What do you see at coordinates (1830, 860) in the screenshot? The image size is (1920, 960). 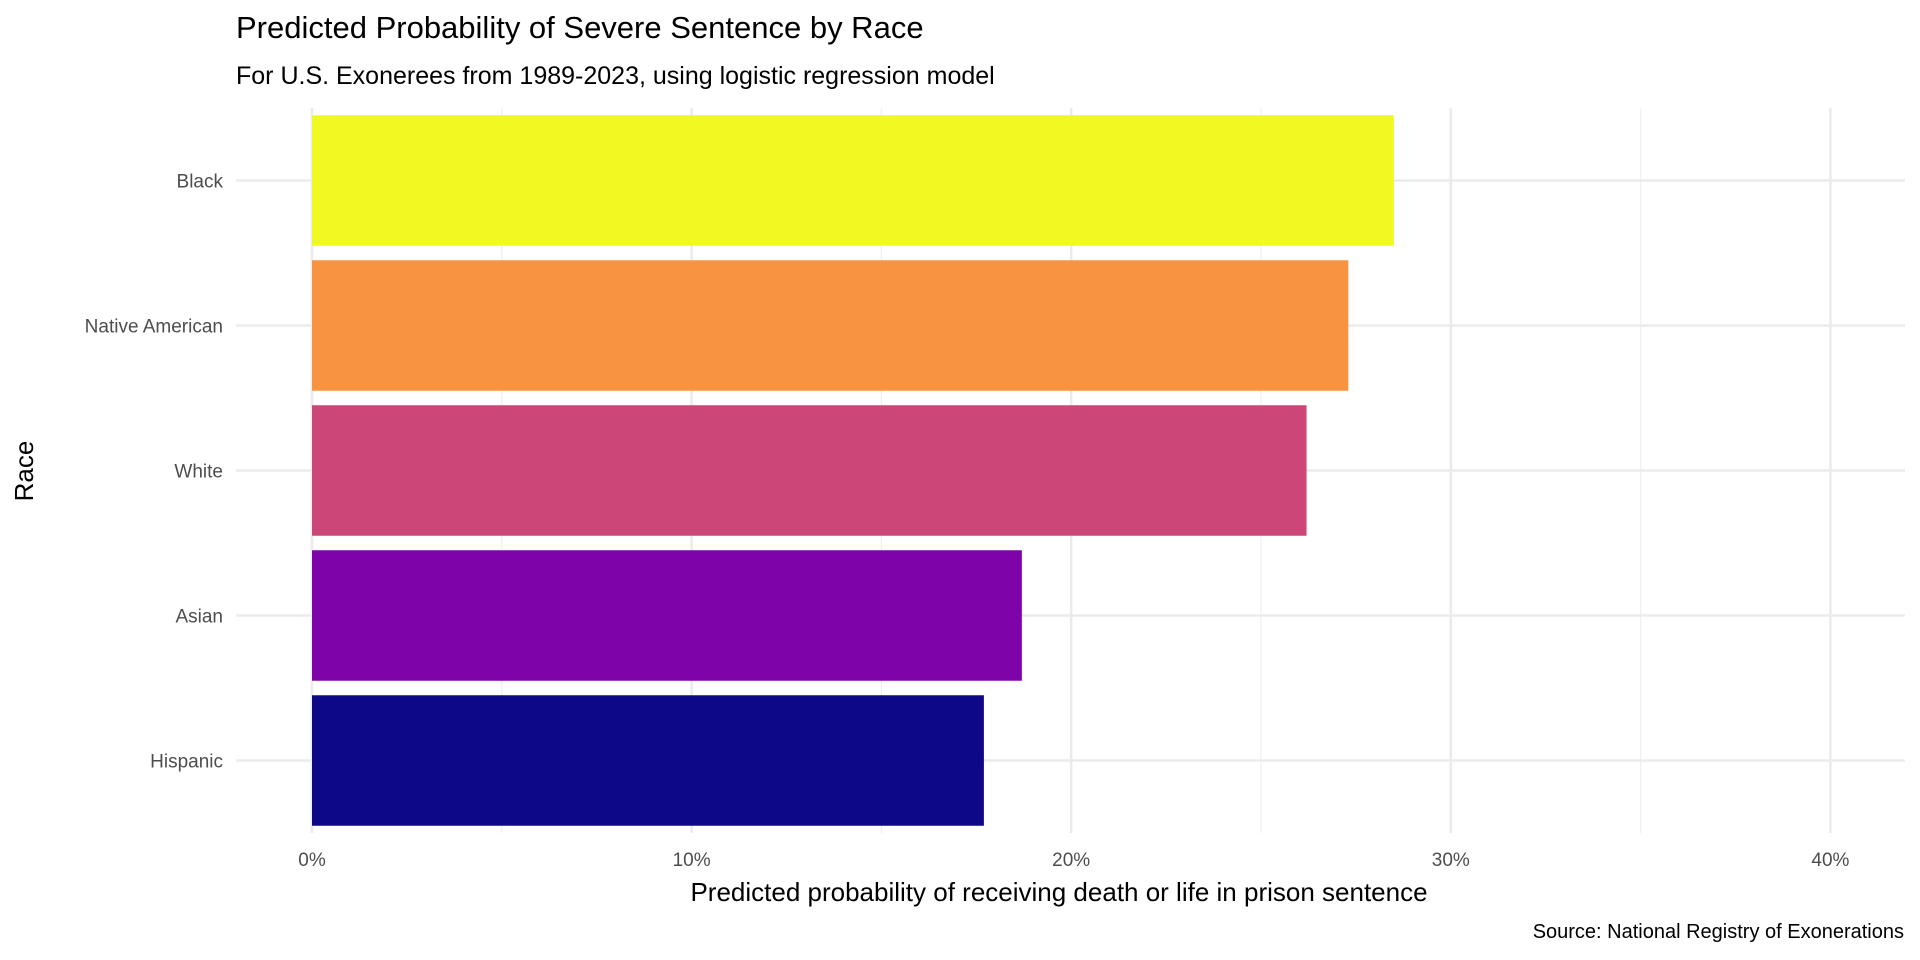 I see `x-tick-label: 40%` at bounding box center [1830, 860].